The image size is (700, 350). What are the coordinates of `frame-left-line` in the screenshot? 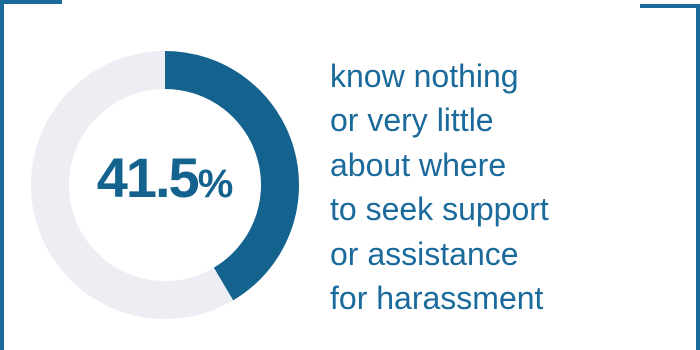 It's located at (2, 175).